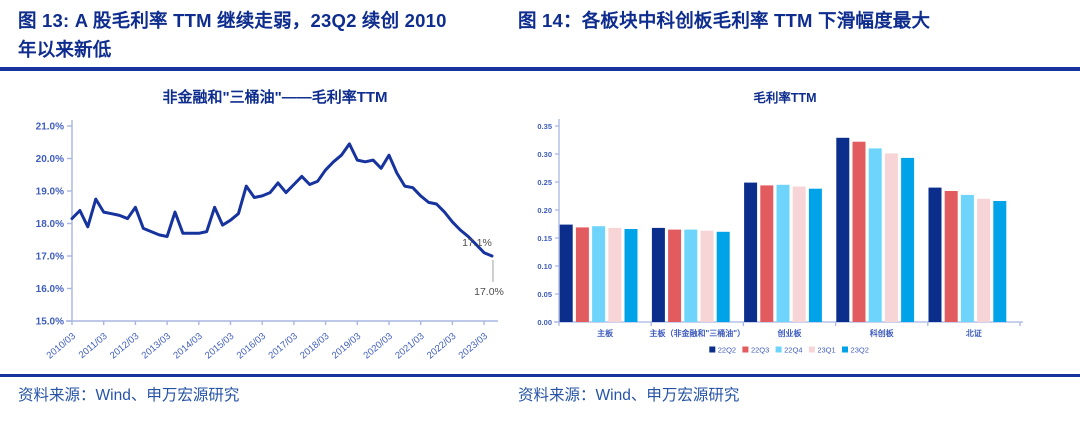  What do you see at coordinates (605, 333) in the screenshot?
I see `bar-chart-category-label: 主板` at bounding box center [605, 333].